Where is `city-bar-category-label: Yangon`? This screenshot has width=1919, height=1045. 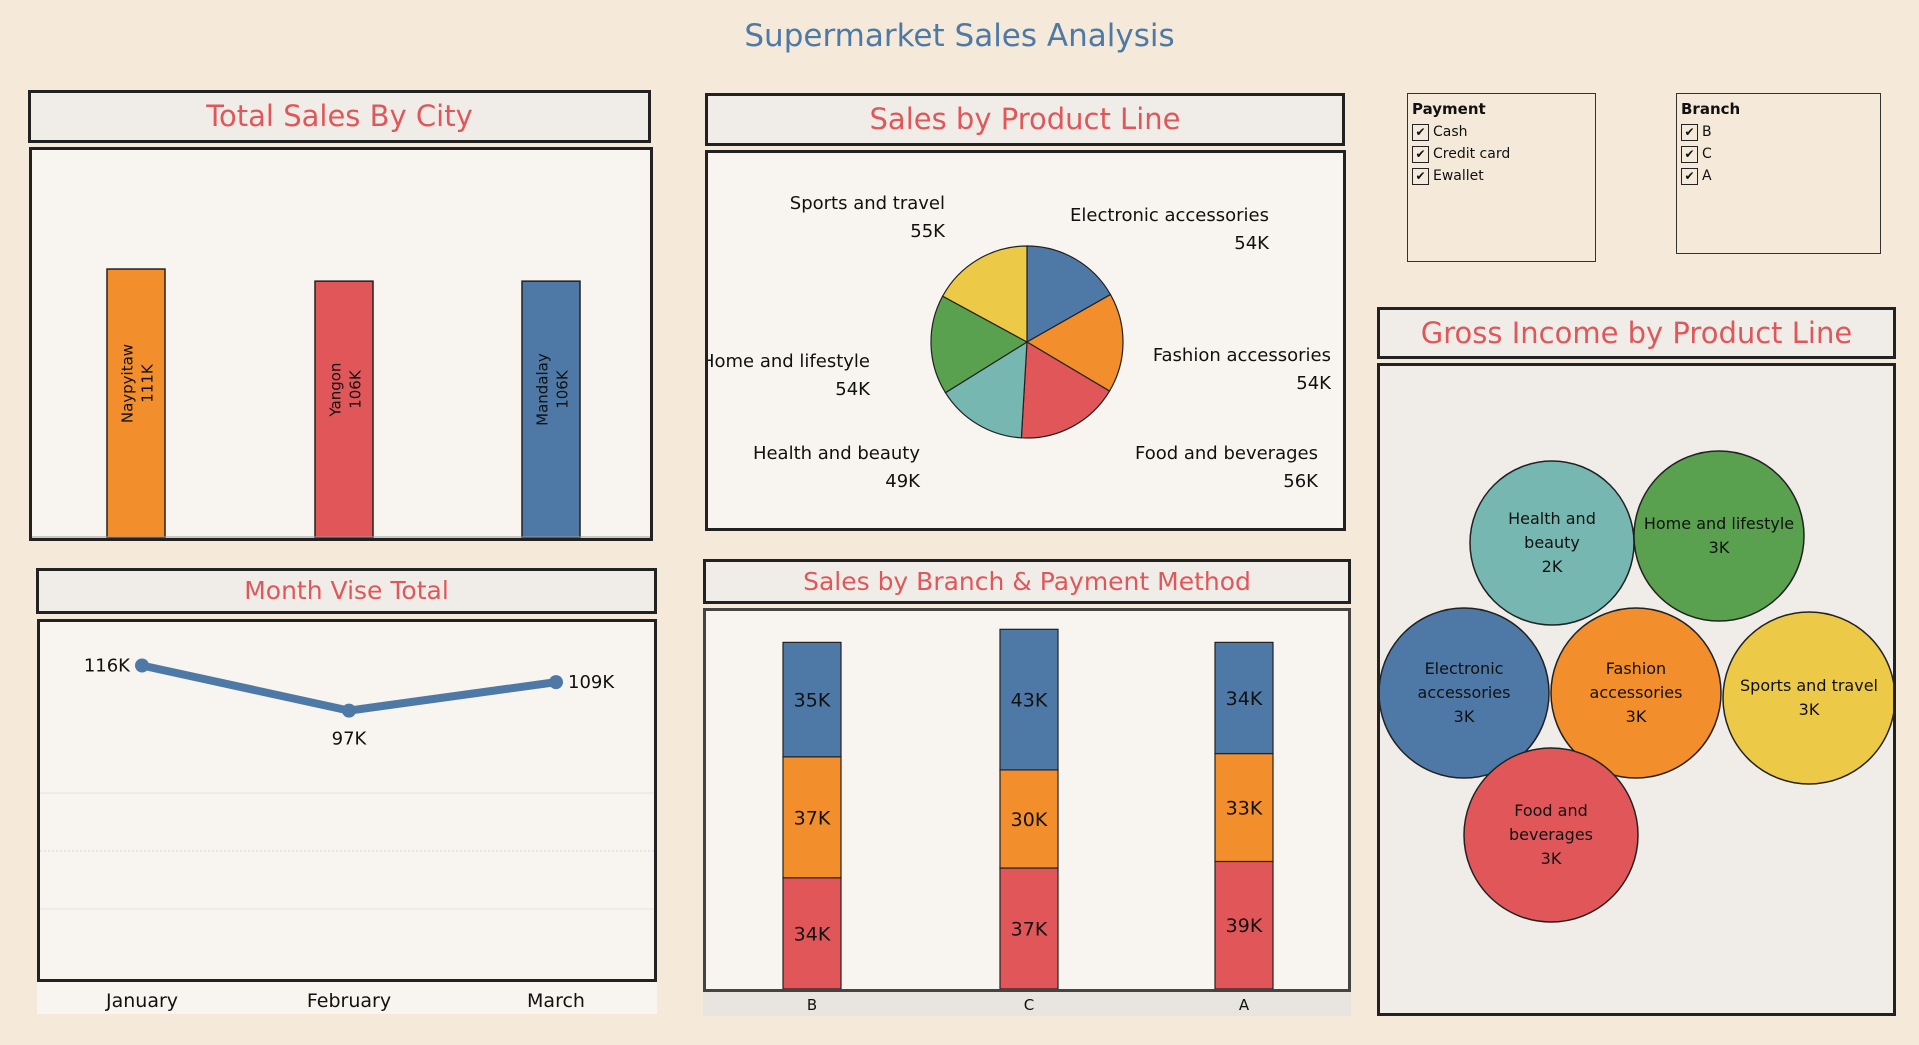 city-bar-category-label: Yangon is located at coordinates (336, 390).